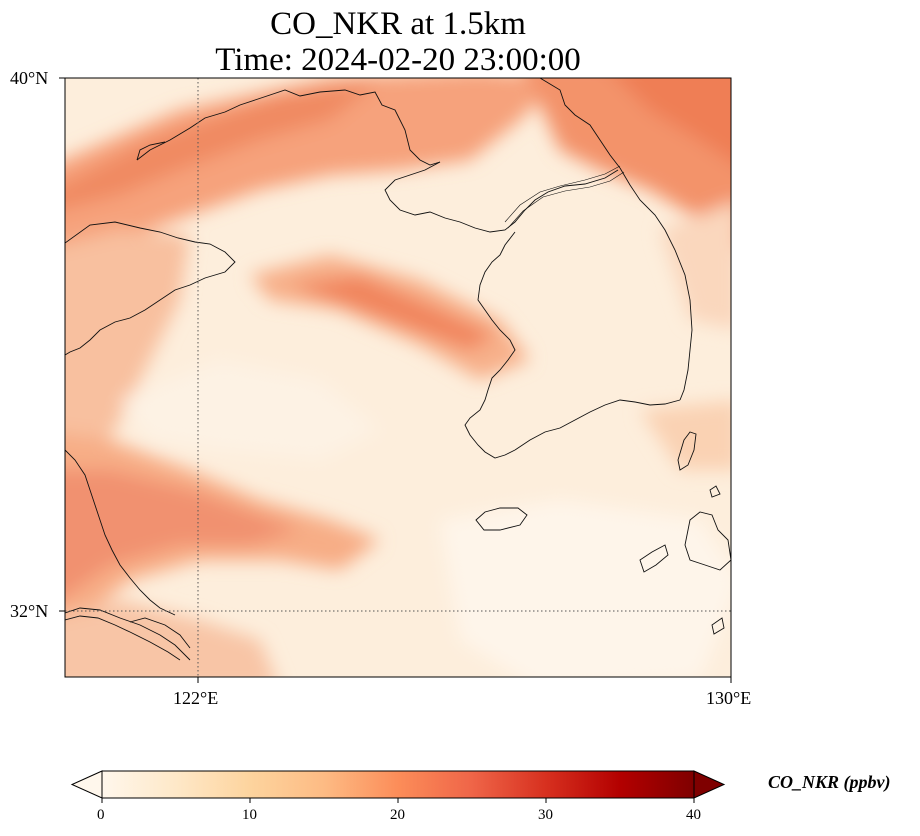 This screenshot has height=836, width=920. Describe the element at coordinates (29, 611) in the screenshot. I see `lat-label-32n: 32°N` at that location.